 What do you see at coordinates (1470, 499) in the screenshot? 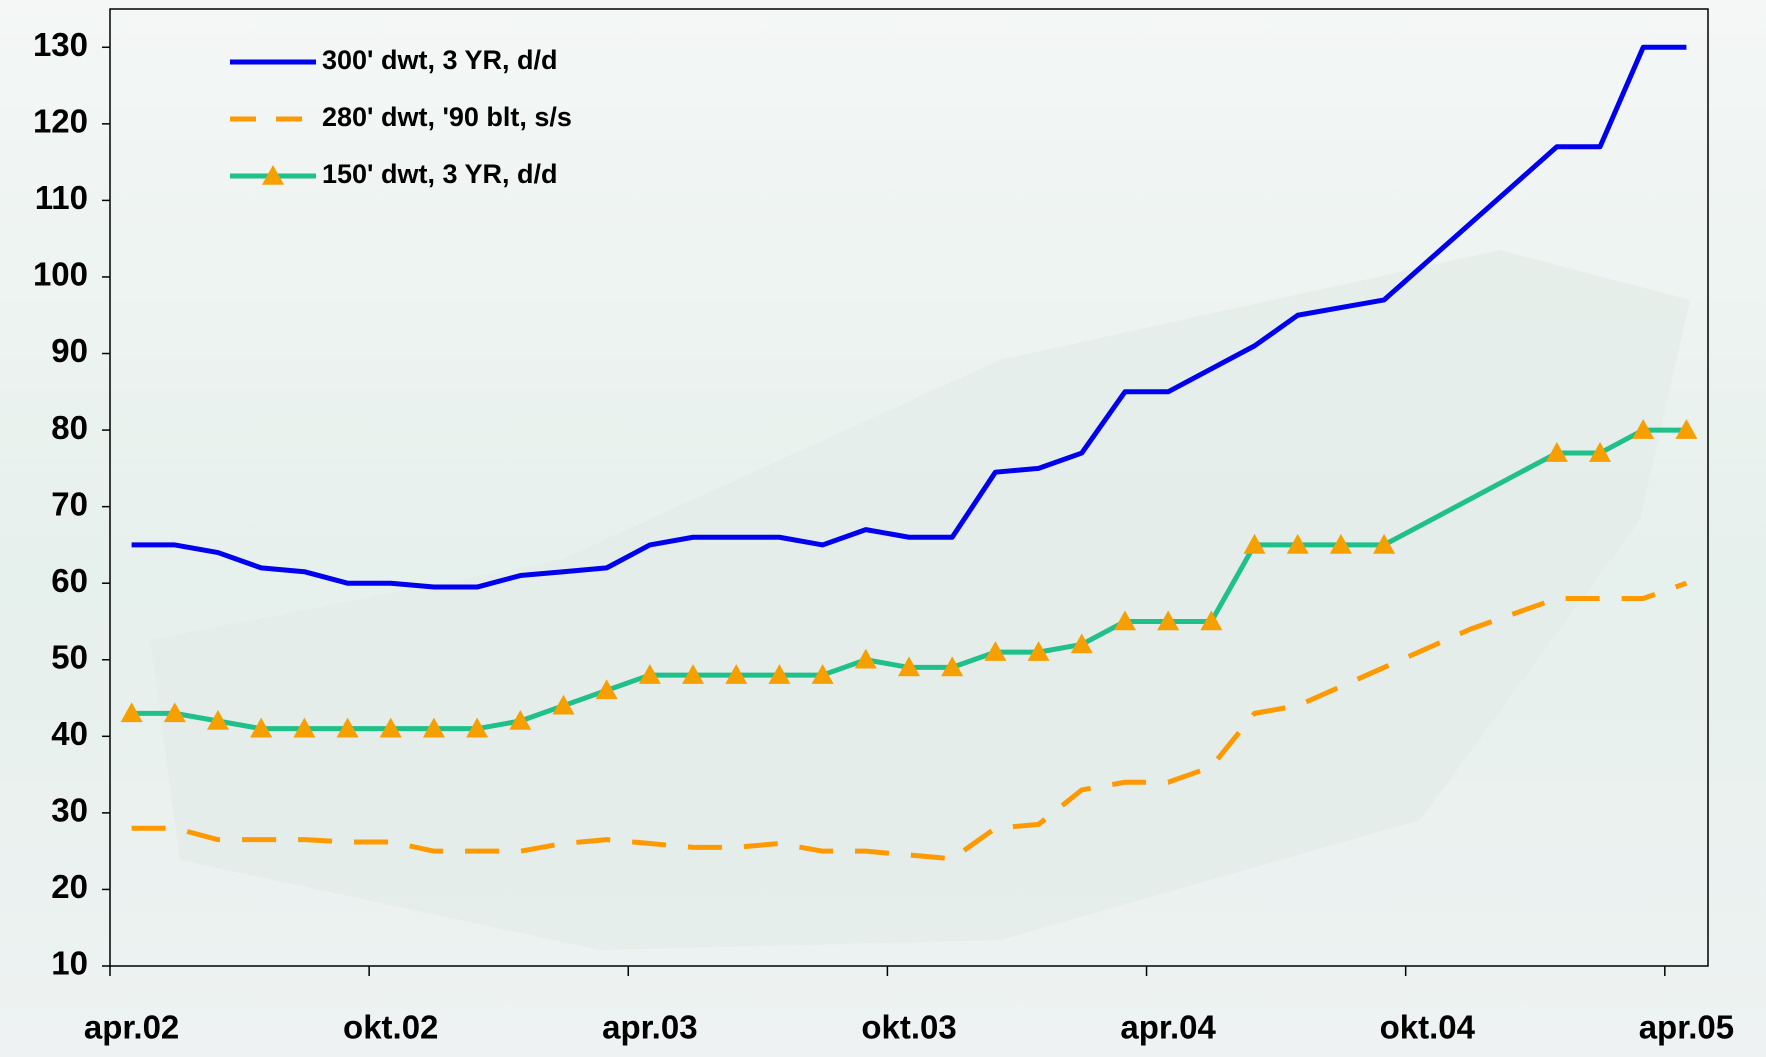
I see `series-bridge` at bounding box center [1470, 499].